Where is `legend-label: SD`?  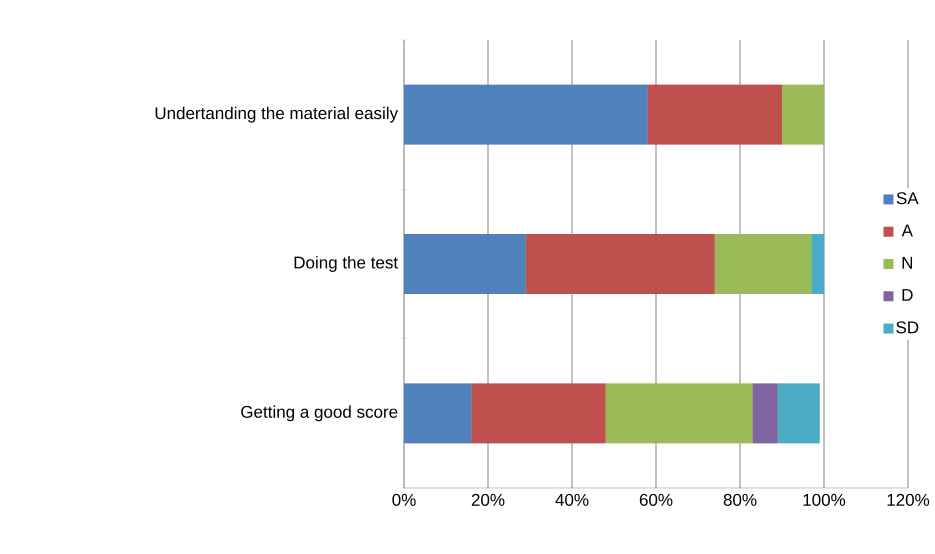
legend-label: SD is located at coordinates (907, 327).